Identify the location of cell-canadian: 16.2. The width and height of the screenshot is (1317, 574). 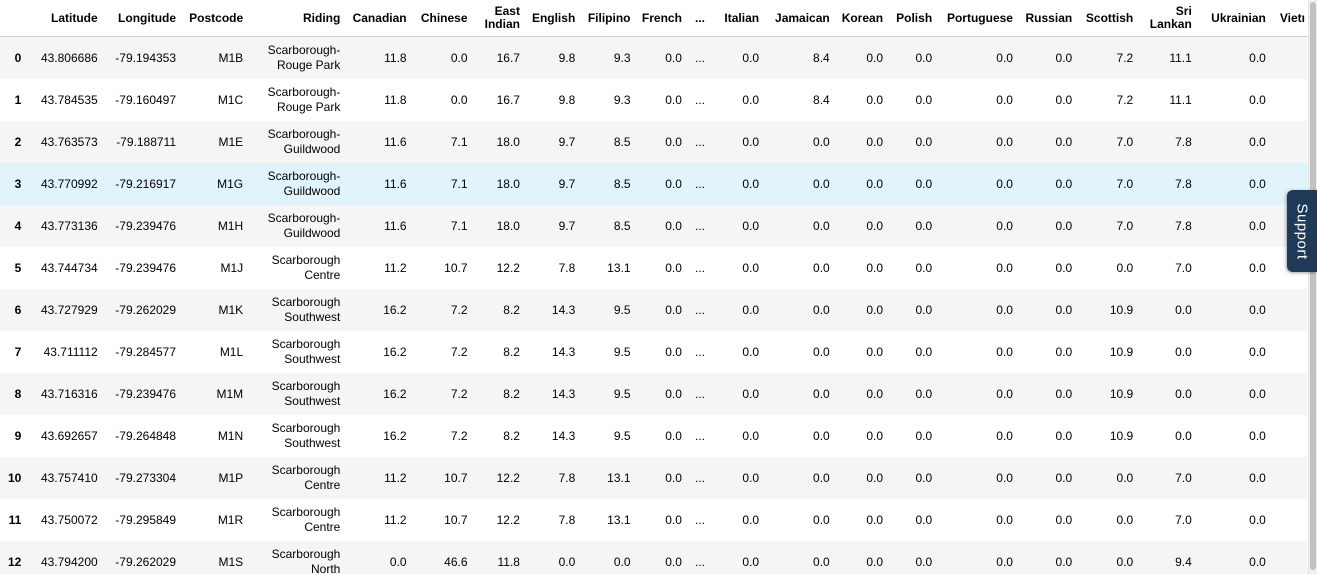
(395, 310).